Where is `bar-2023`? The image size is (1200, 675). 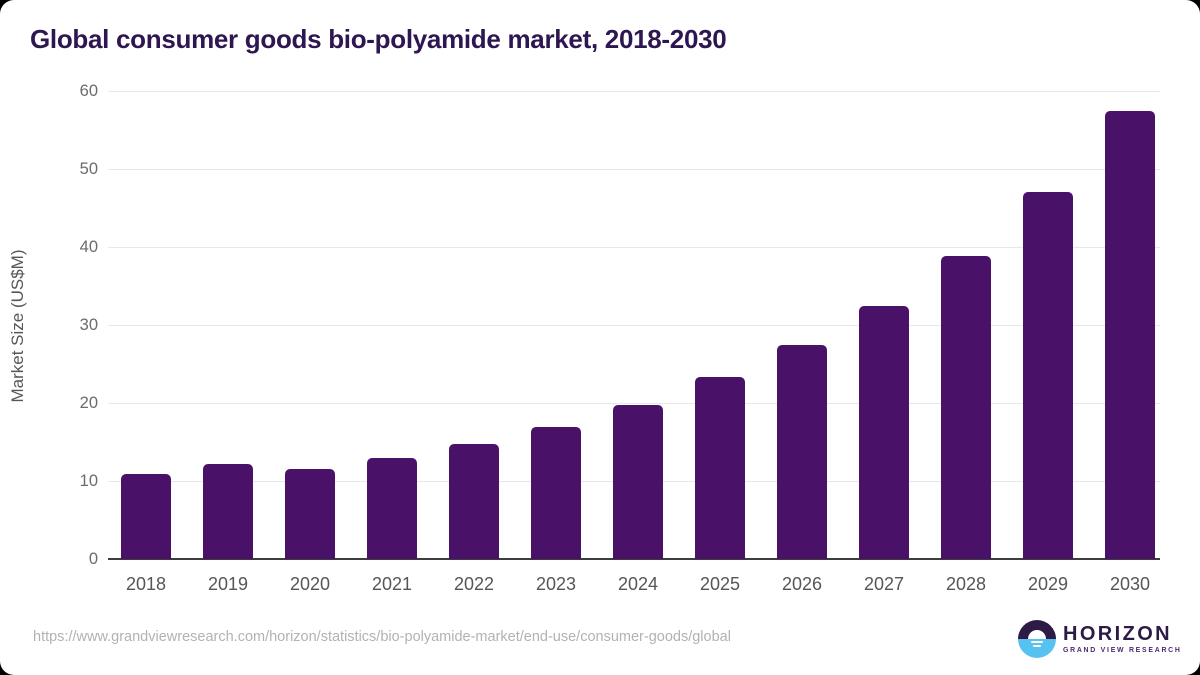 bar-2023 is located at coordinates (556, 493).